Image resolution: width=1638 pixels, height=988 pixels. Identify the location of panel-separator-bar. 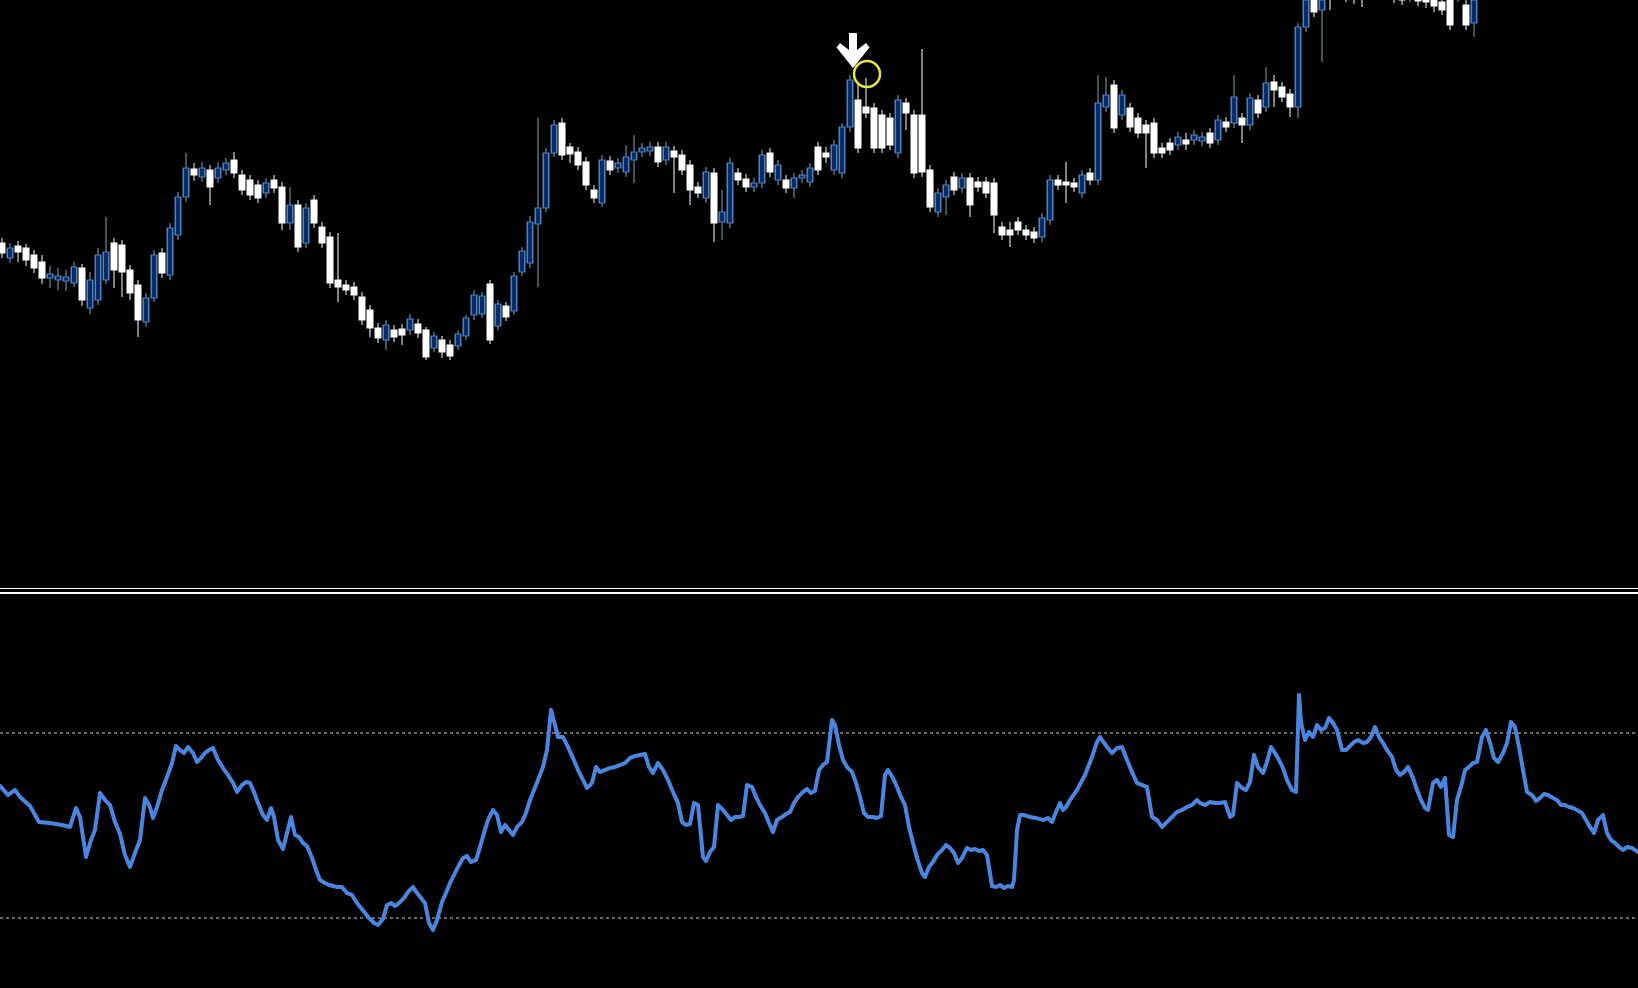
(819, 593).